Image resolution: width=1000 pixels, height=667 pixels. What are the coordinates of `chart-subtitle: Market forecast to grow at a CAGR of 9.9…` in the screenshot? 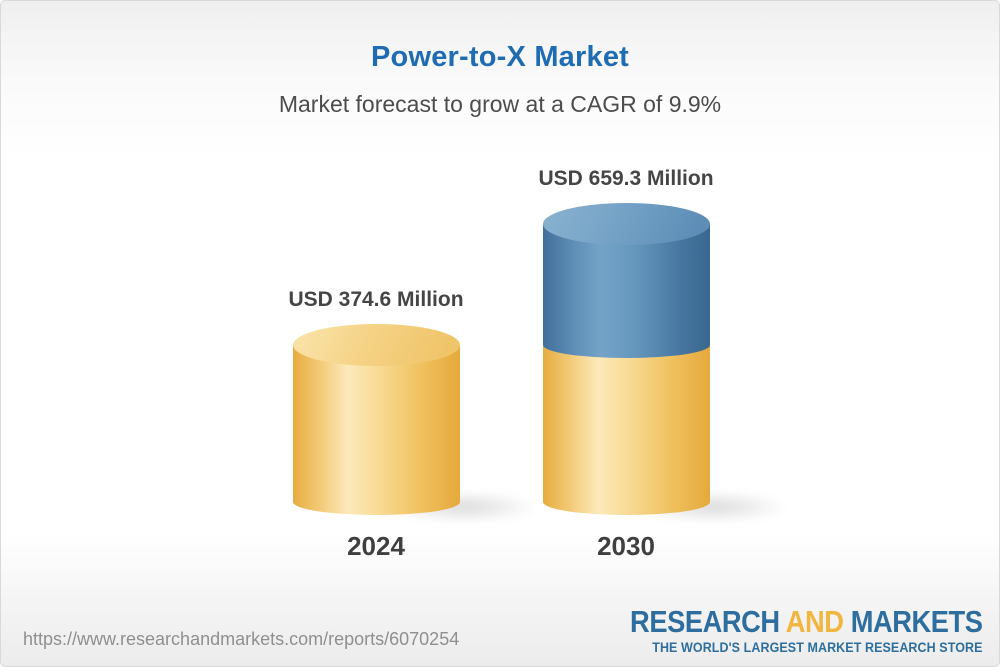 It's located at (500, 104).